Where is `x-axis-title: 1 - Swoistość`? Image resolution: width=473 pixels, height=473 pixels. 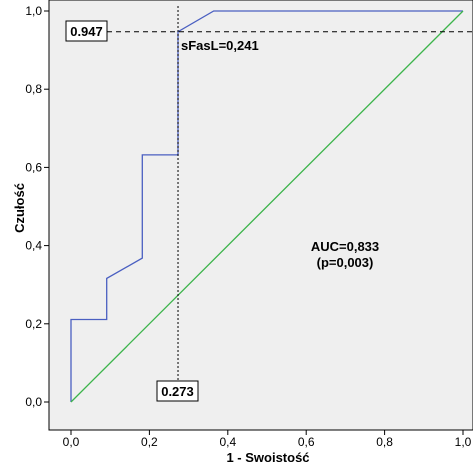 x-axis-title: 1 - Swoistość is located at coordinates (267, 457).